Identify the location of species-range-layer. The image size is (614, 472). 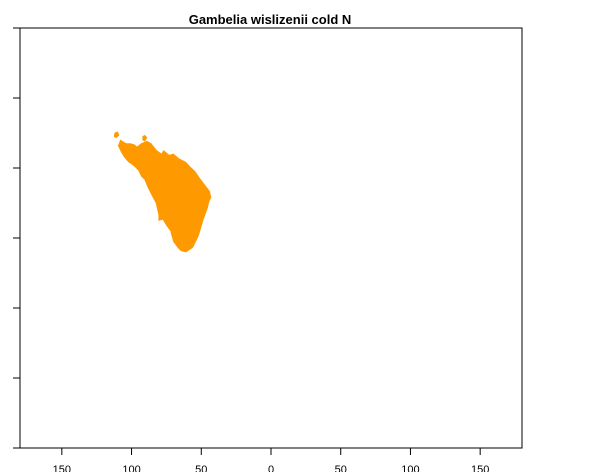
(162, 192).